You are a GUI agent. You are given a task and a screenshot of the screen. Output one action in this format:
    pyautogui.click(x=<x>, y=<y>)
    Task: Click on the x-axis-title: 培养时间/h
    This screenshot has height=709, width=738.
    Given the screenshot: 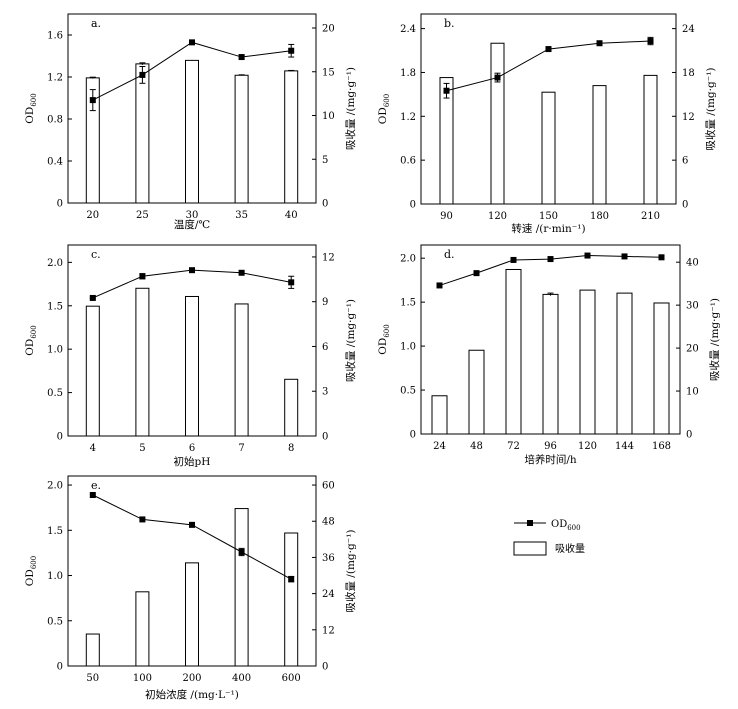 What is the action you would take?
    pyautogui.click(x=550, y=459)
    